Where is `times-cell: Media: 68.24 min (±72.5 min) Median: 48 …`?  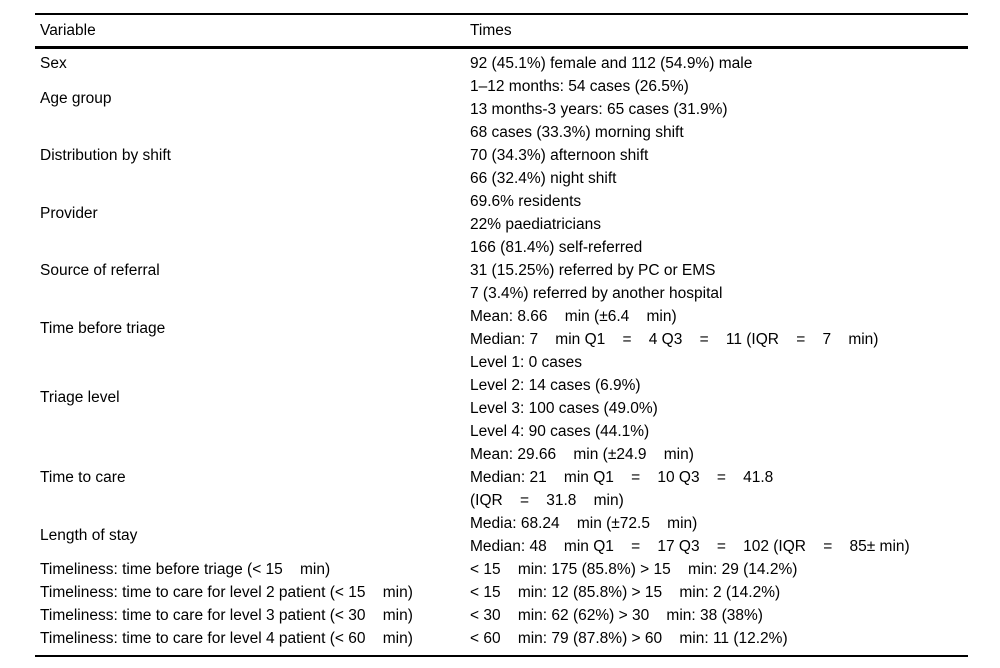 times-cell: Media: 68.24 min (±72.5 min) Median: 48 … is located at coordinates (690, 535).